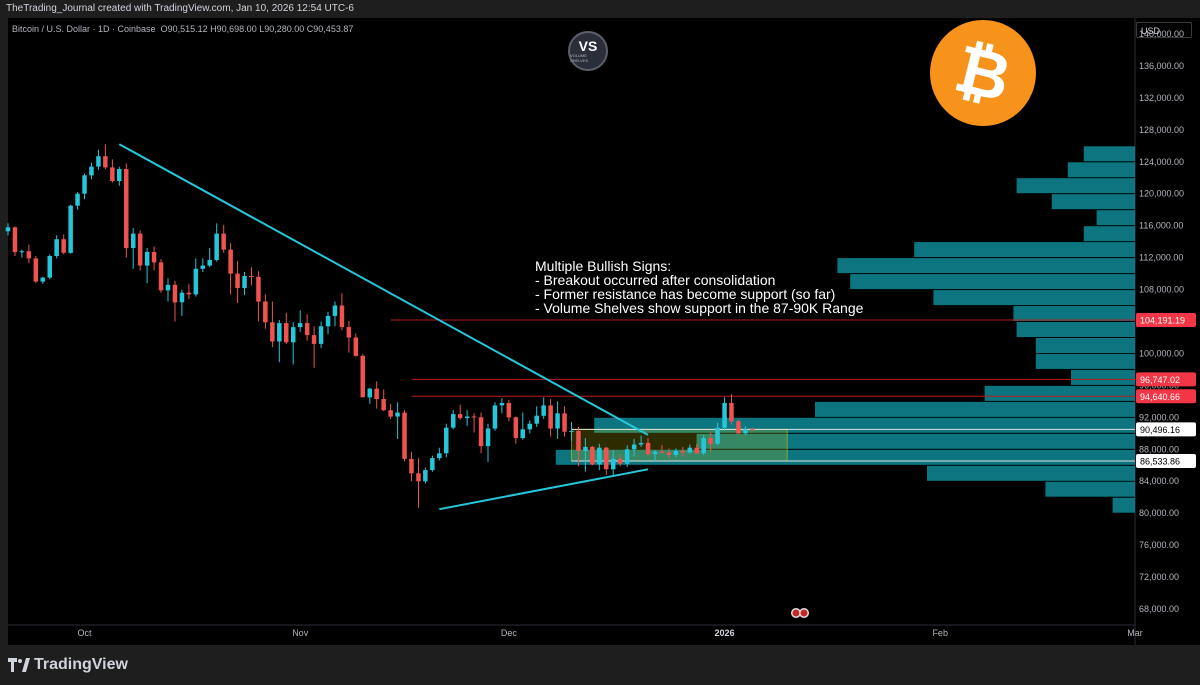 The image size is (1200, 685). Describe the element at coordinates (509, 633) in the screenshot. I see `x-tick-label: Dec` at that location.